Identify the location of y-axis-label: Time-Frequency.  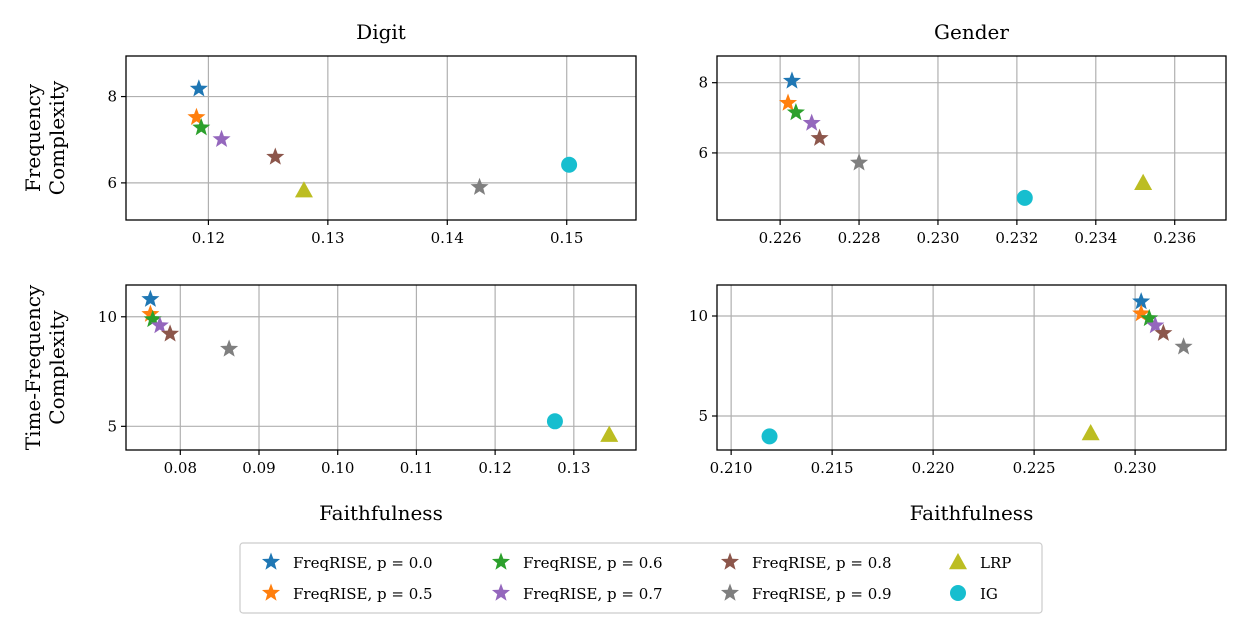
(33, 367).